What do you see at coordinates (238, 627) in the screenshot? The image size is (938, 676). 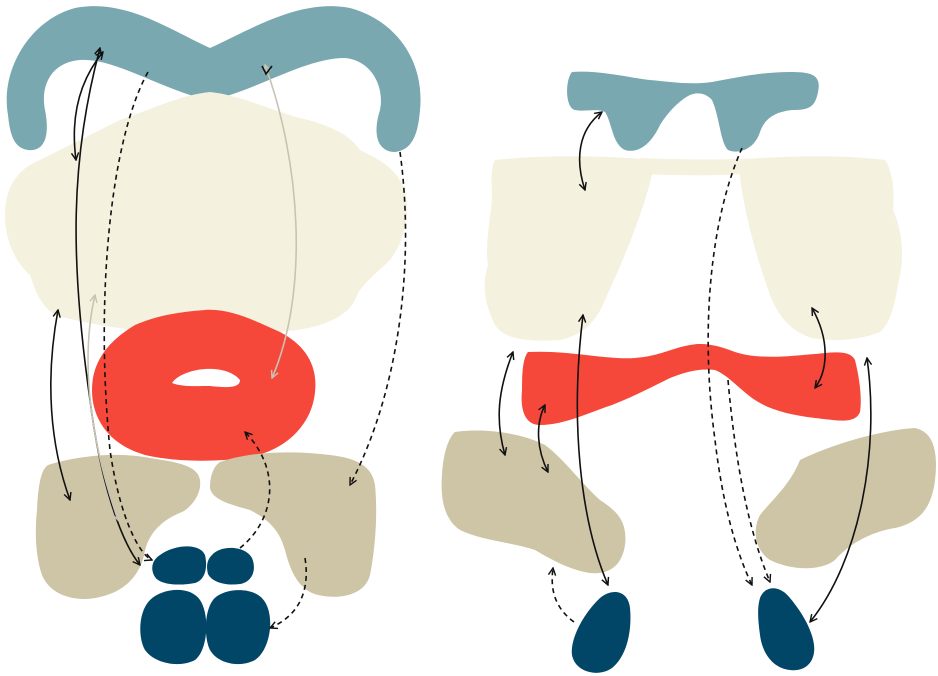 I see `left-navy-blob-bottom-right` at bounding box center [238, 627].